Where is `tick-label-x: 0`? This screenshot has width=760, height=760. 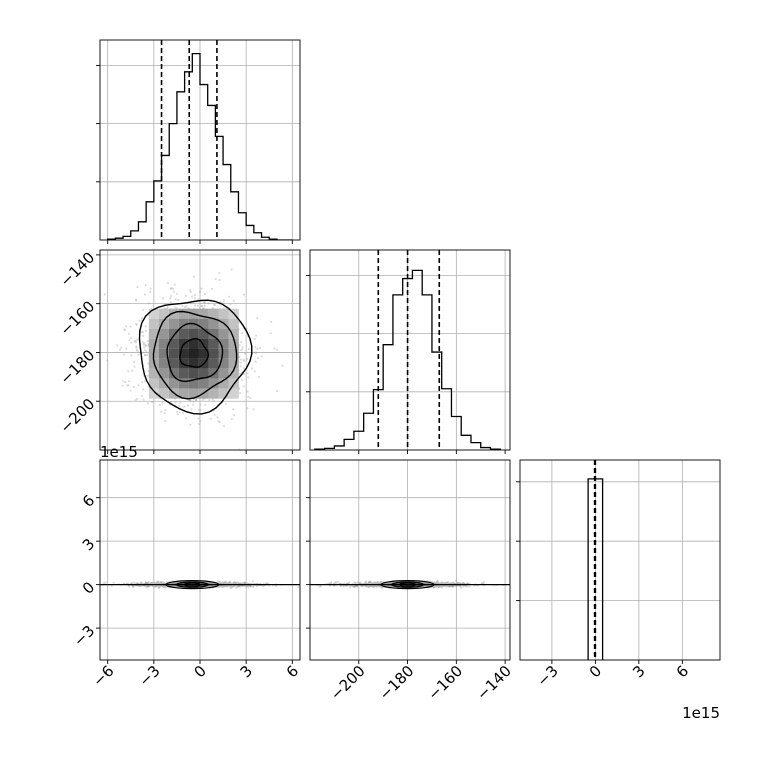
tick-label-x: 0 is located at coordinates (199, 671).